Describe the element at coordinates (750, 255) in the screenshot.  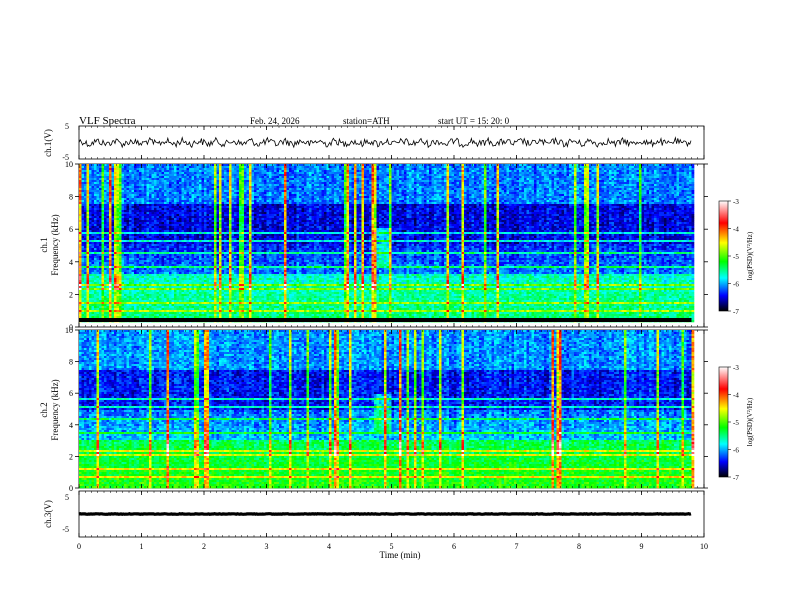
I see `ch1-colorbar-label: log(PSD)(V²/Hz)` at that location.